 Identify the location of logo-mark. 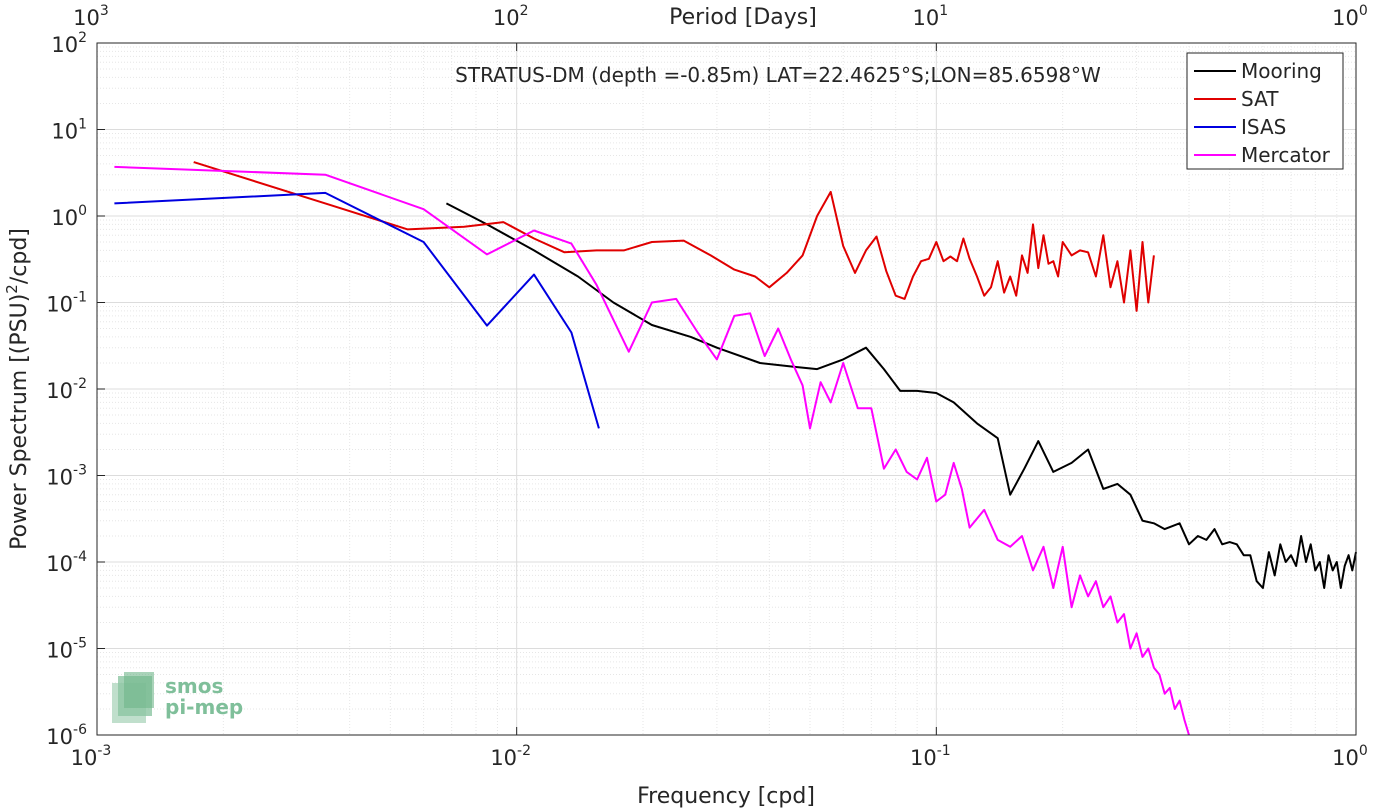
(133, 697).